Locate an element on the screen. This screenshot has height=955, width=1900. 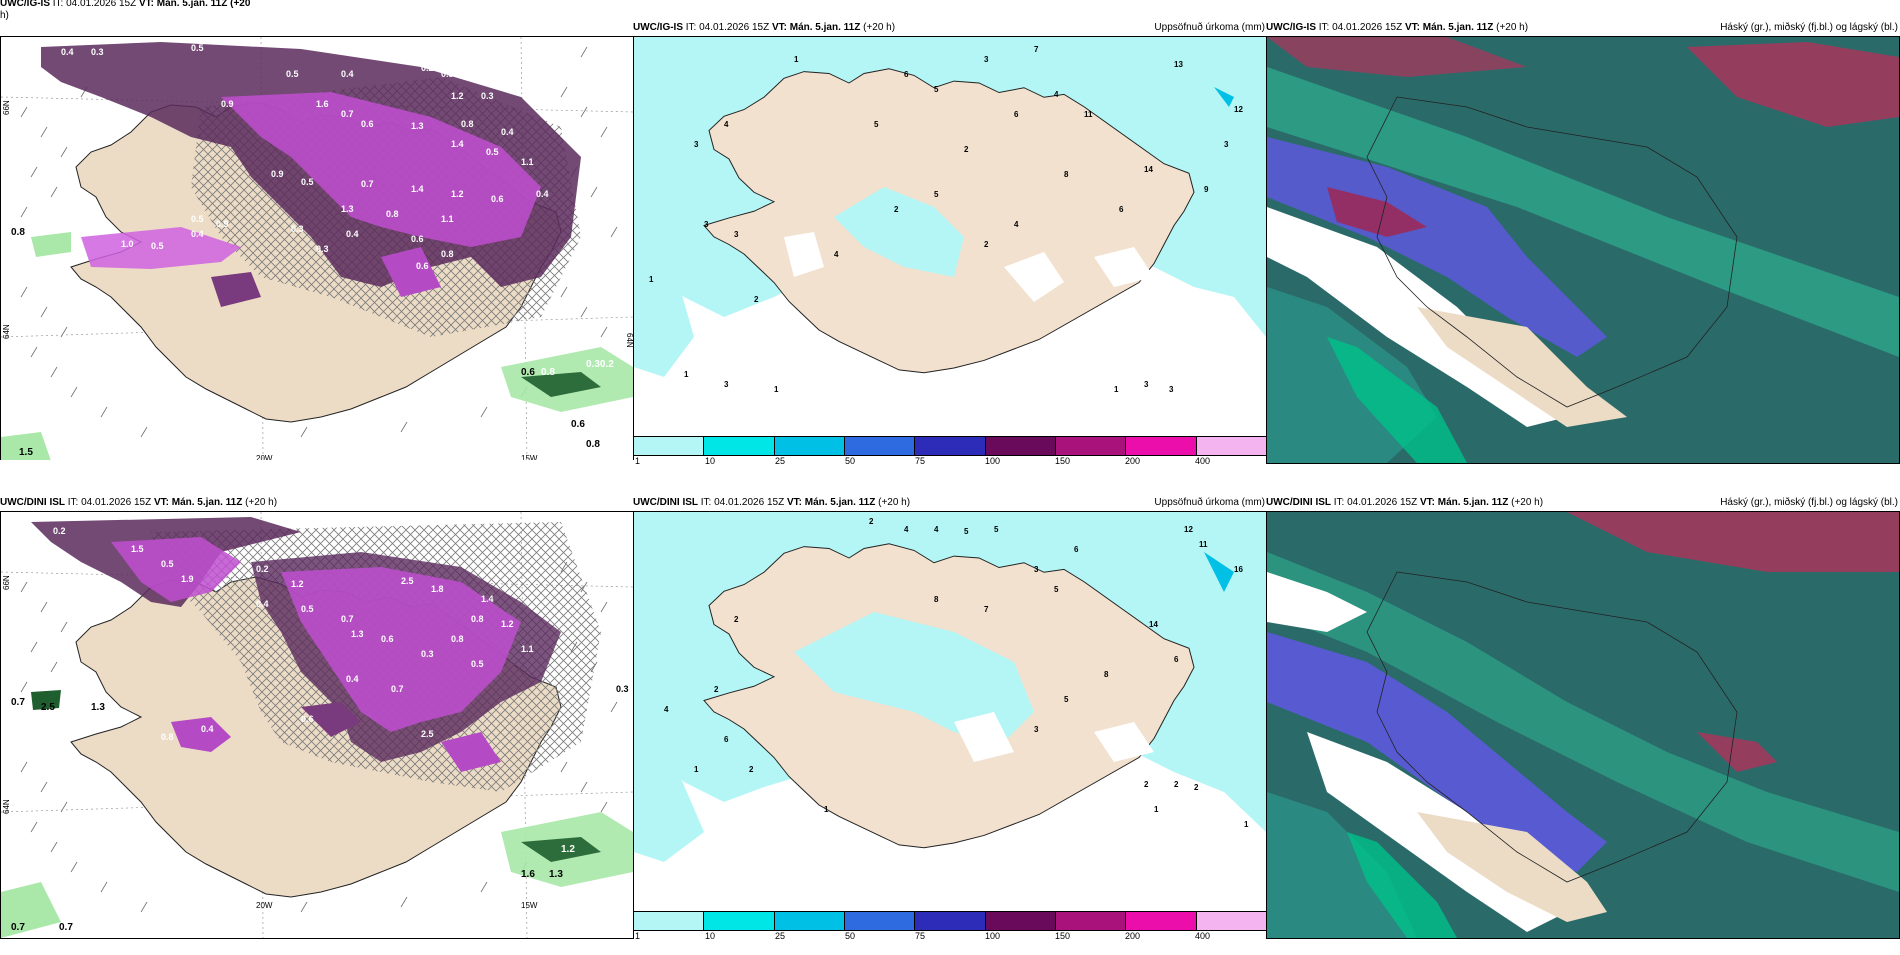
colorbar-tick: 75 is located at coordinates (920, 936).